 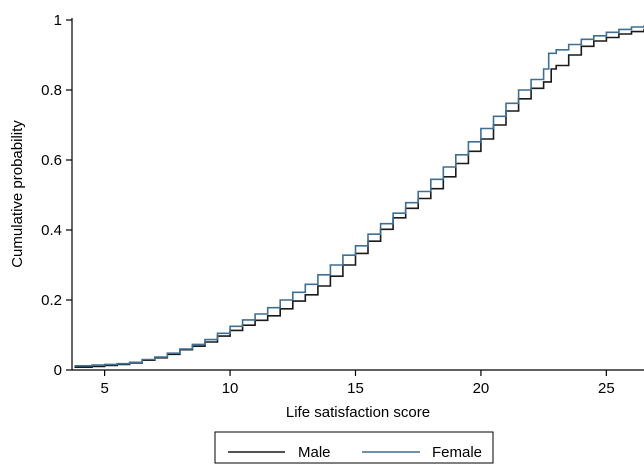 What do you see at coordinates (355, 388) in the screenshot?
I see `x-tick-label: 15` at bounding box center [355, 388].